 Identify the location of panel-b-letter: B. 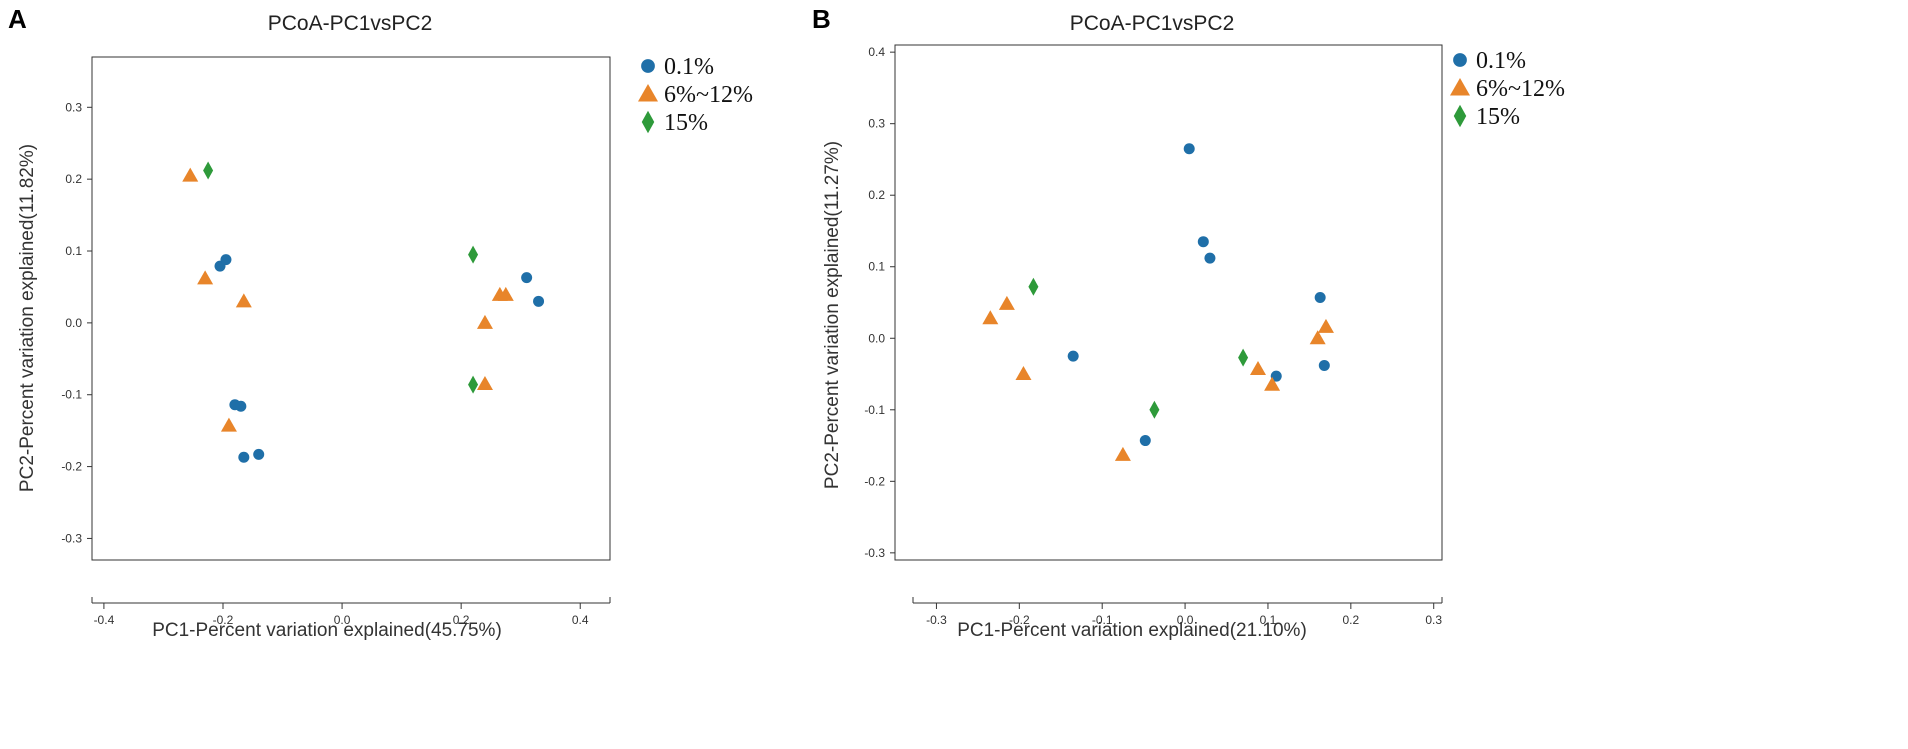
(821, 19).